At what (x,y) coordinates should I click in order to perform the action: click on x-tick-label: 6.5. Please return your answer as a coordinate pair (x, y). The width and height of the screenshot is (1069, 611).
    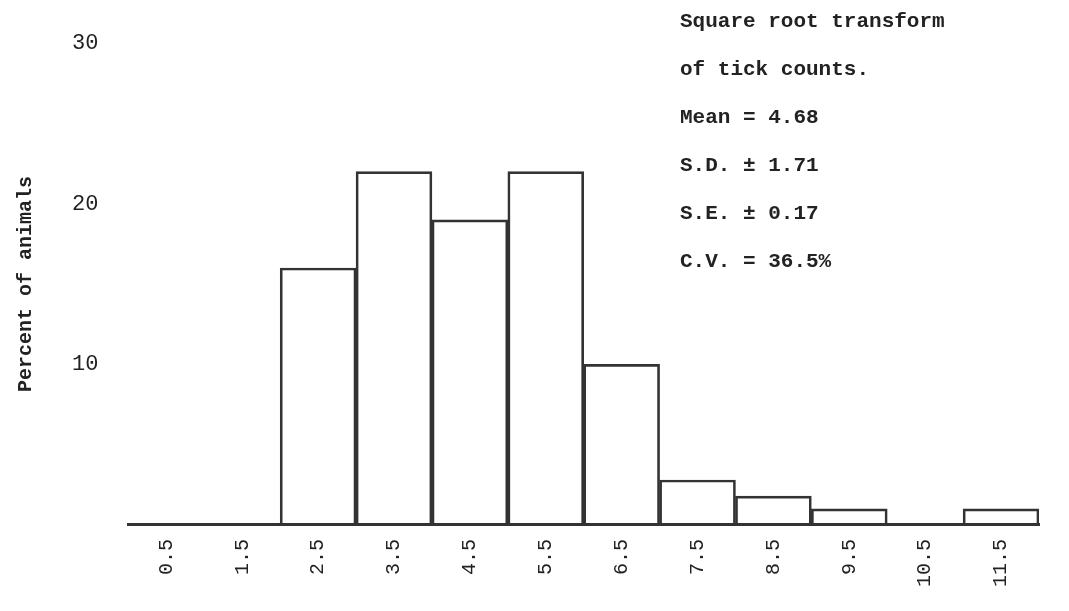
    Looking at the image, I should click on (621, 557).